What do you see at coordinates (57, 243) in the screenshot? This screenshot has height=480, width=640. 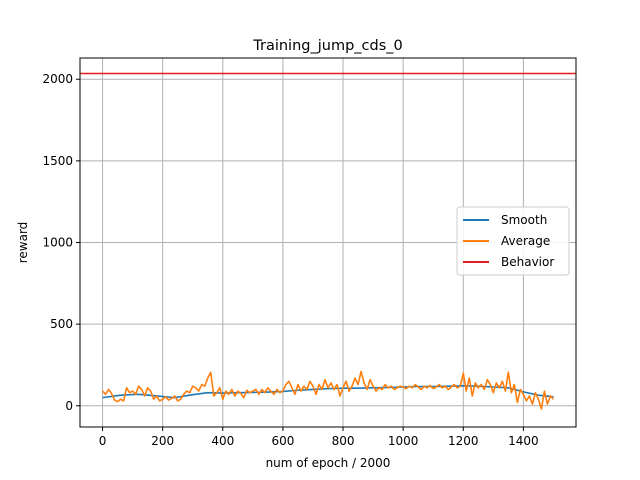 I see `y-tick-label: 1000` at bounding box center [57, 243].